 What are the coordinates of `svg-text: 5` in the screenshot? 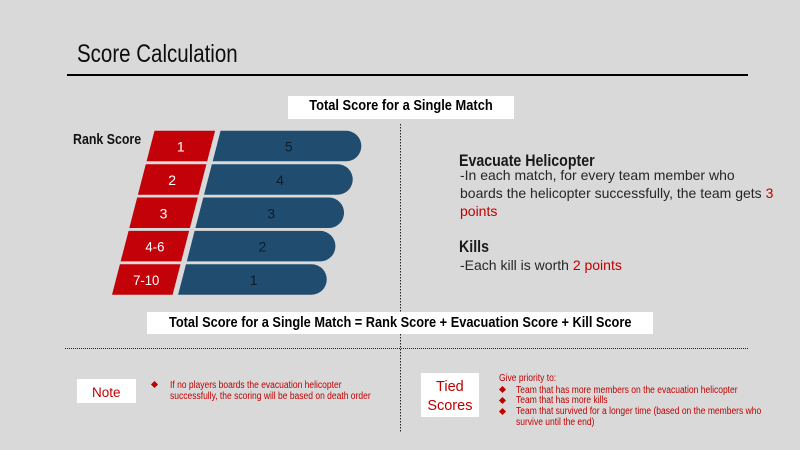 It's located at (289, 147).